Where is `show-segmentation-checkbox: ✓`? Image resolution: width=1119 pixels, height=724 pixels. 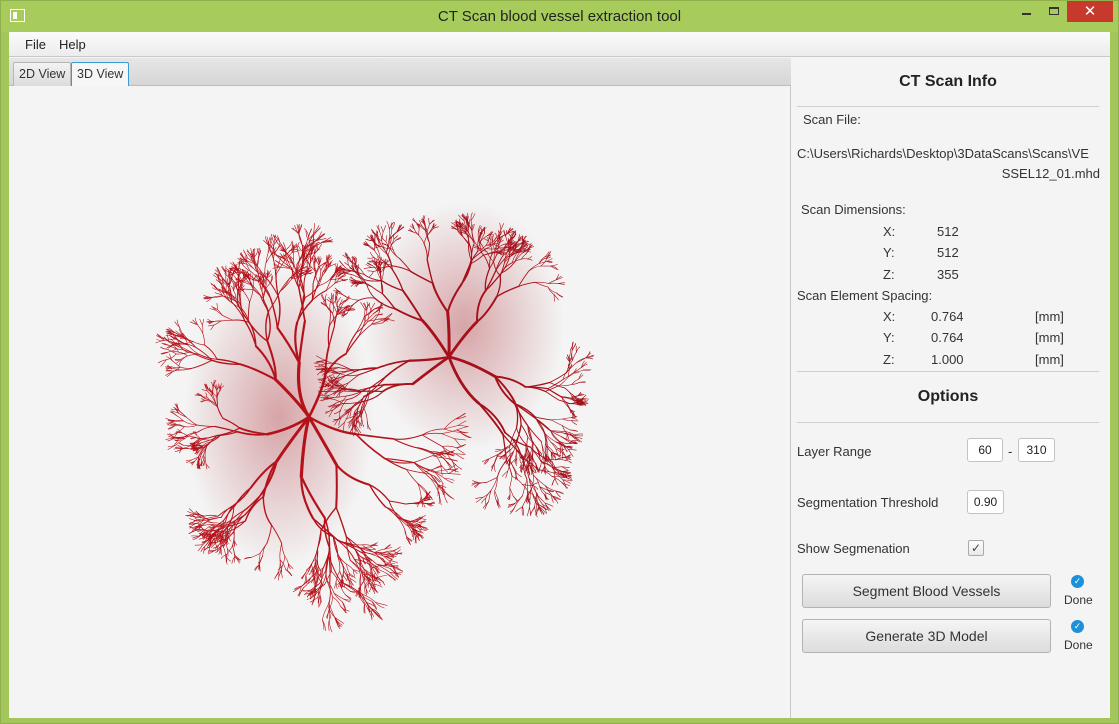 show-segmentation-checkbox: ✓ is located at coordinates (976, 548).